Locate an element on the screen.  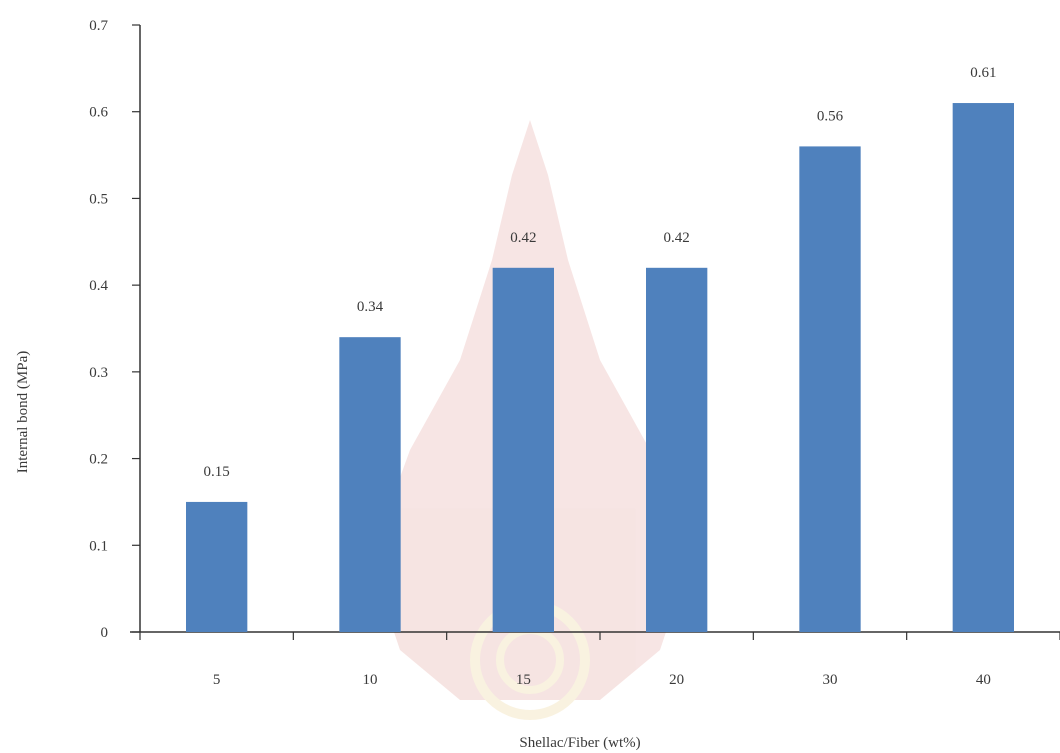
x-tick-label-40: 40 is located at coordinates (983, 680).